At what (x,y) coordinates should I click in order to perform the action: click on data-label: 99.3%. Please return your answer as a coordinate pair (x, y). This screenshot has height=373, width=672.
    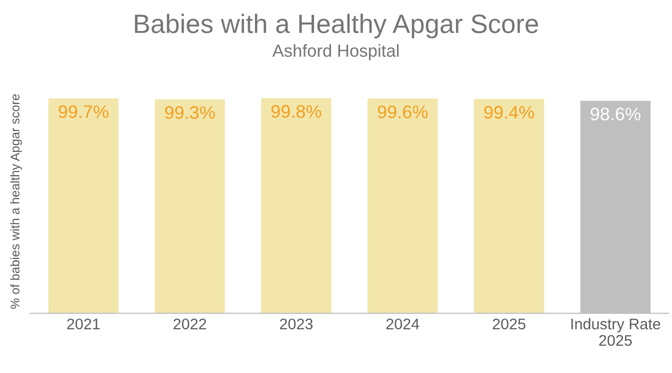
    Looking at the image, I should click on (190, 112).